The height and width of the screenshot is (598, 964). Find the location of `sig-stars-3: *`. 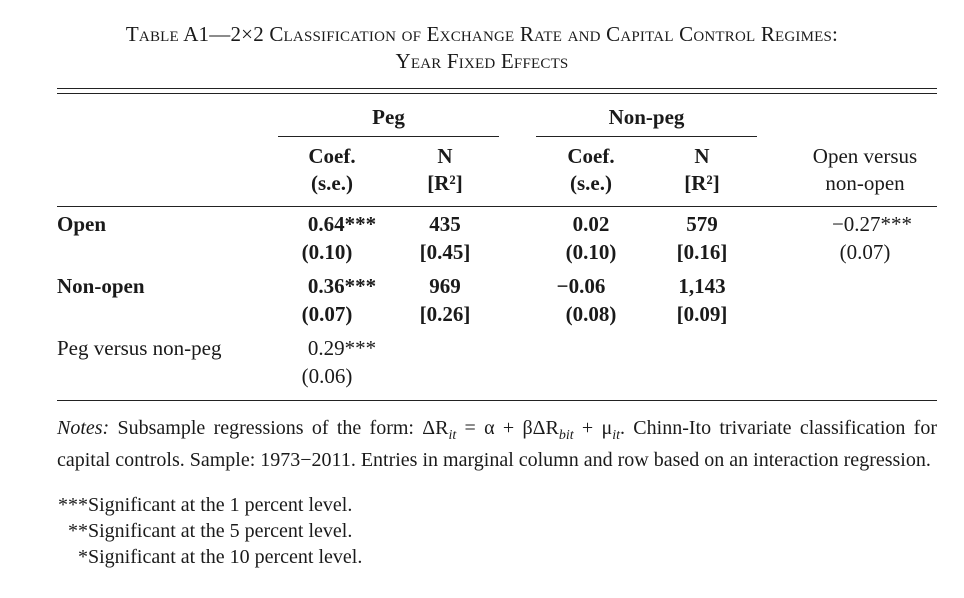

sig-stars-3: * is located at coordinates (83, 557).